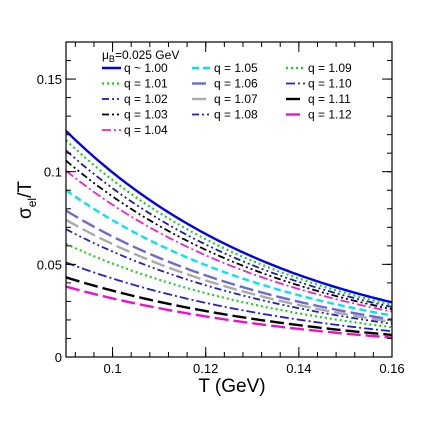  I want to click on legend-header-tail: =0.025 GeV, so click(147, 55).